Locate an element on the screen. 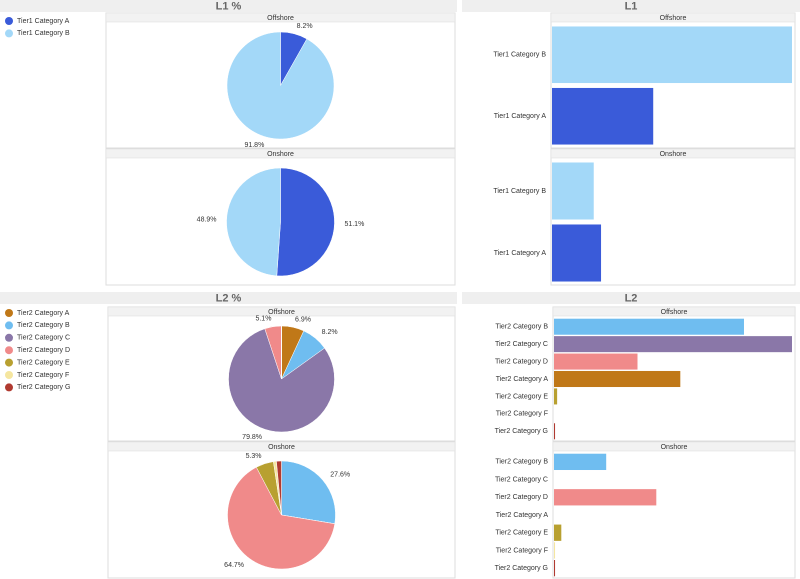 This screenshot has height=579, width=800. legend-label: Tier1 Category A is located at coordinates (43, 21).